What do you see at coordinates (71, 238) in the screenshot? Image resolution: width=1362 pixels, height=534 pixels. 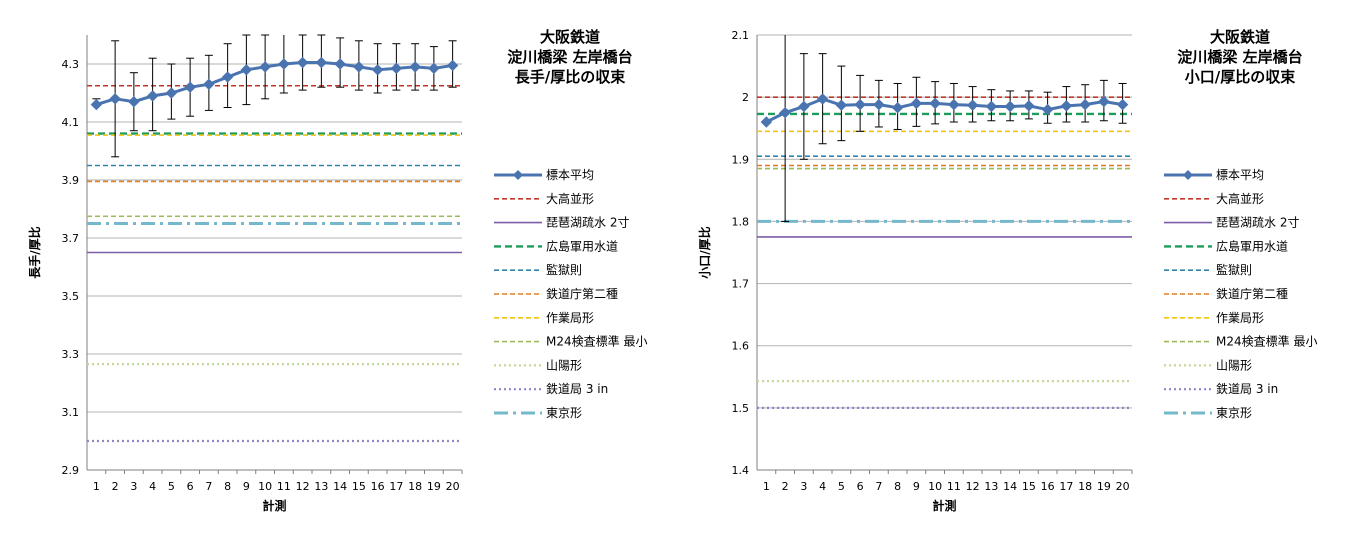 I see `y-tick-label: 3.7` at bounding box center [71, 238].